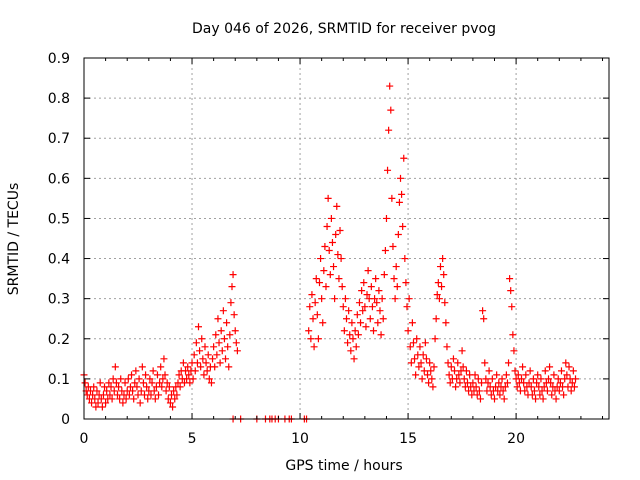 The image size is (640, 480). Describe the element at coordinates (59, 219) in the screenshot. I see `y-tick-label: 0.5` at that location.